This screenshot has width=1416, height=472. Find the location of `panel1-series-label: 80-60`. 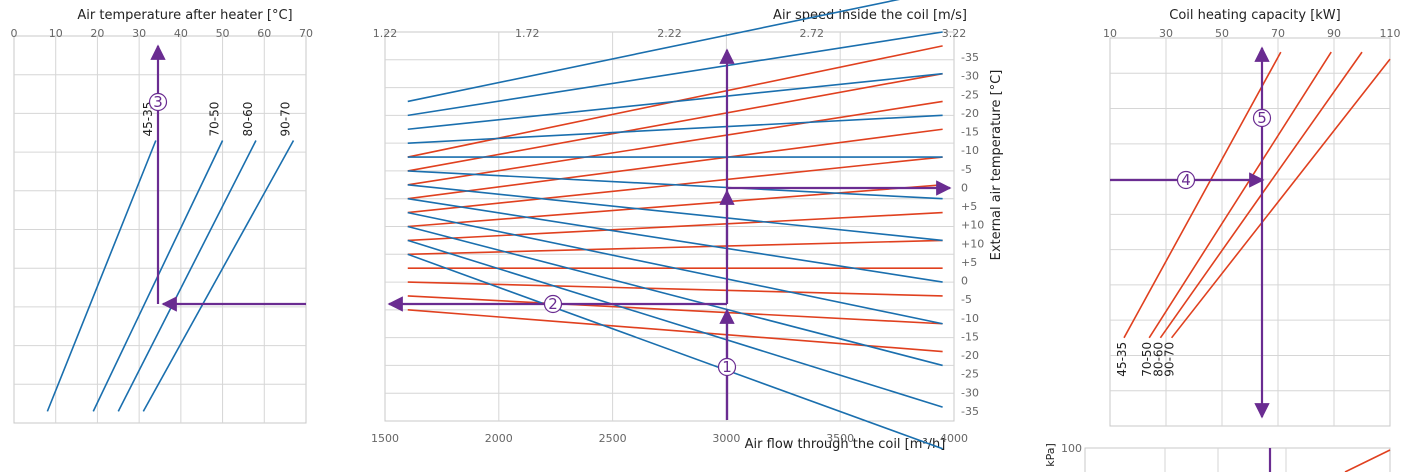

panel1-series-label: 80-60 is located at coordinates (248, 119).